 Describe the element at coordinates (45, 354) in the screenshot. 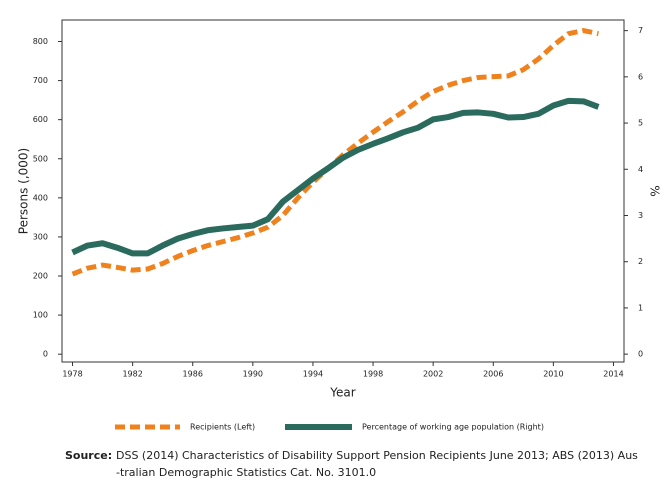

I see `y-tick-label: 0` at that location.